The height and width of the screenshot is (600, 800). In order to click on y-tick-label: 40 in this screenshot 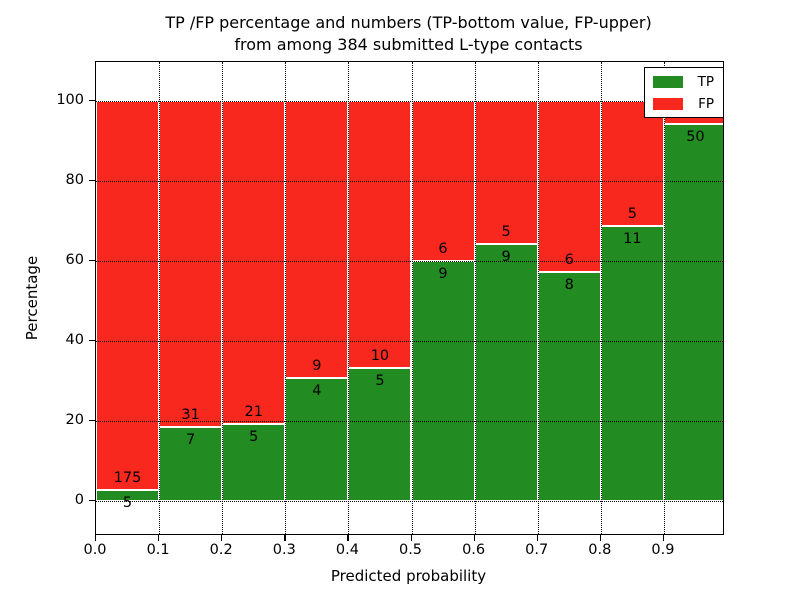, I will do `click(74, 340)`.